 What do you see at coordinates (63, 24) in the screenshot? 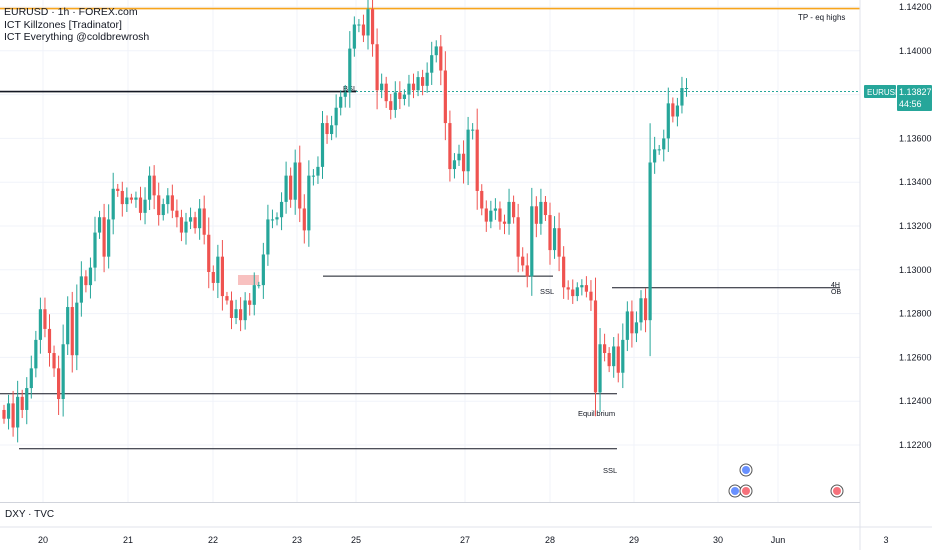
I see `indicator-killzones: ICT Killzones [Tradinator]` at bounding box center [63, 24].